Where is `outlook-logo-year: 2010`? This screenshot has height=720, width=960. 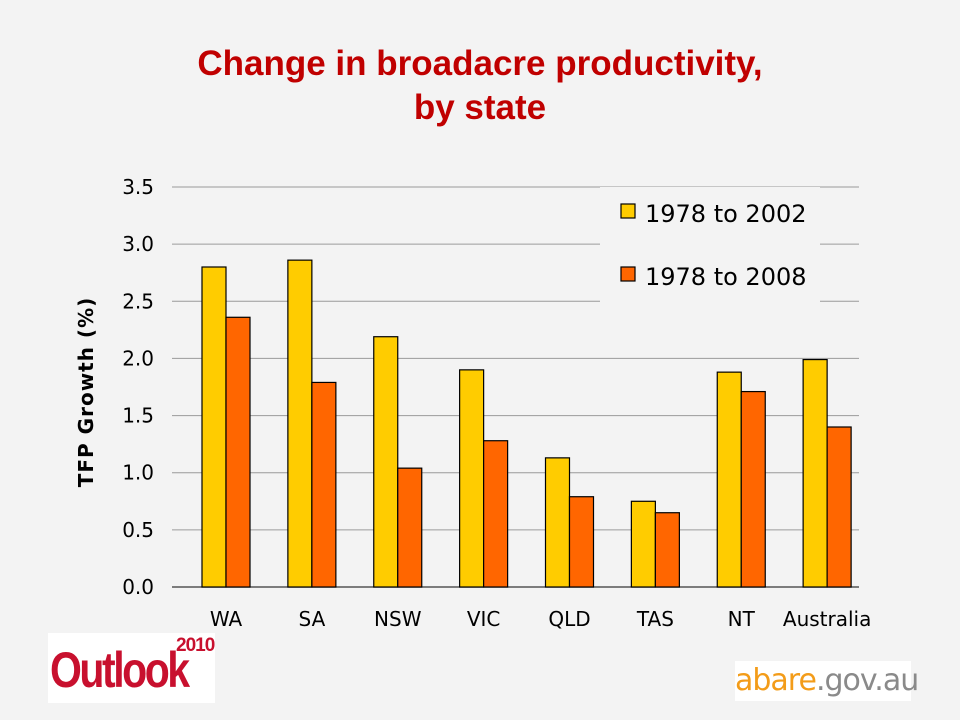
outlook-logo-year: 2010 is located at coordinates (195, 645).